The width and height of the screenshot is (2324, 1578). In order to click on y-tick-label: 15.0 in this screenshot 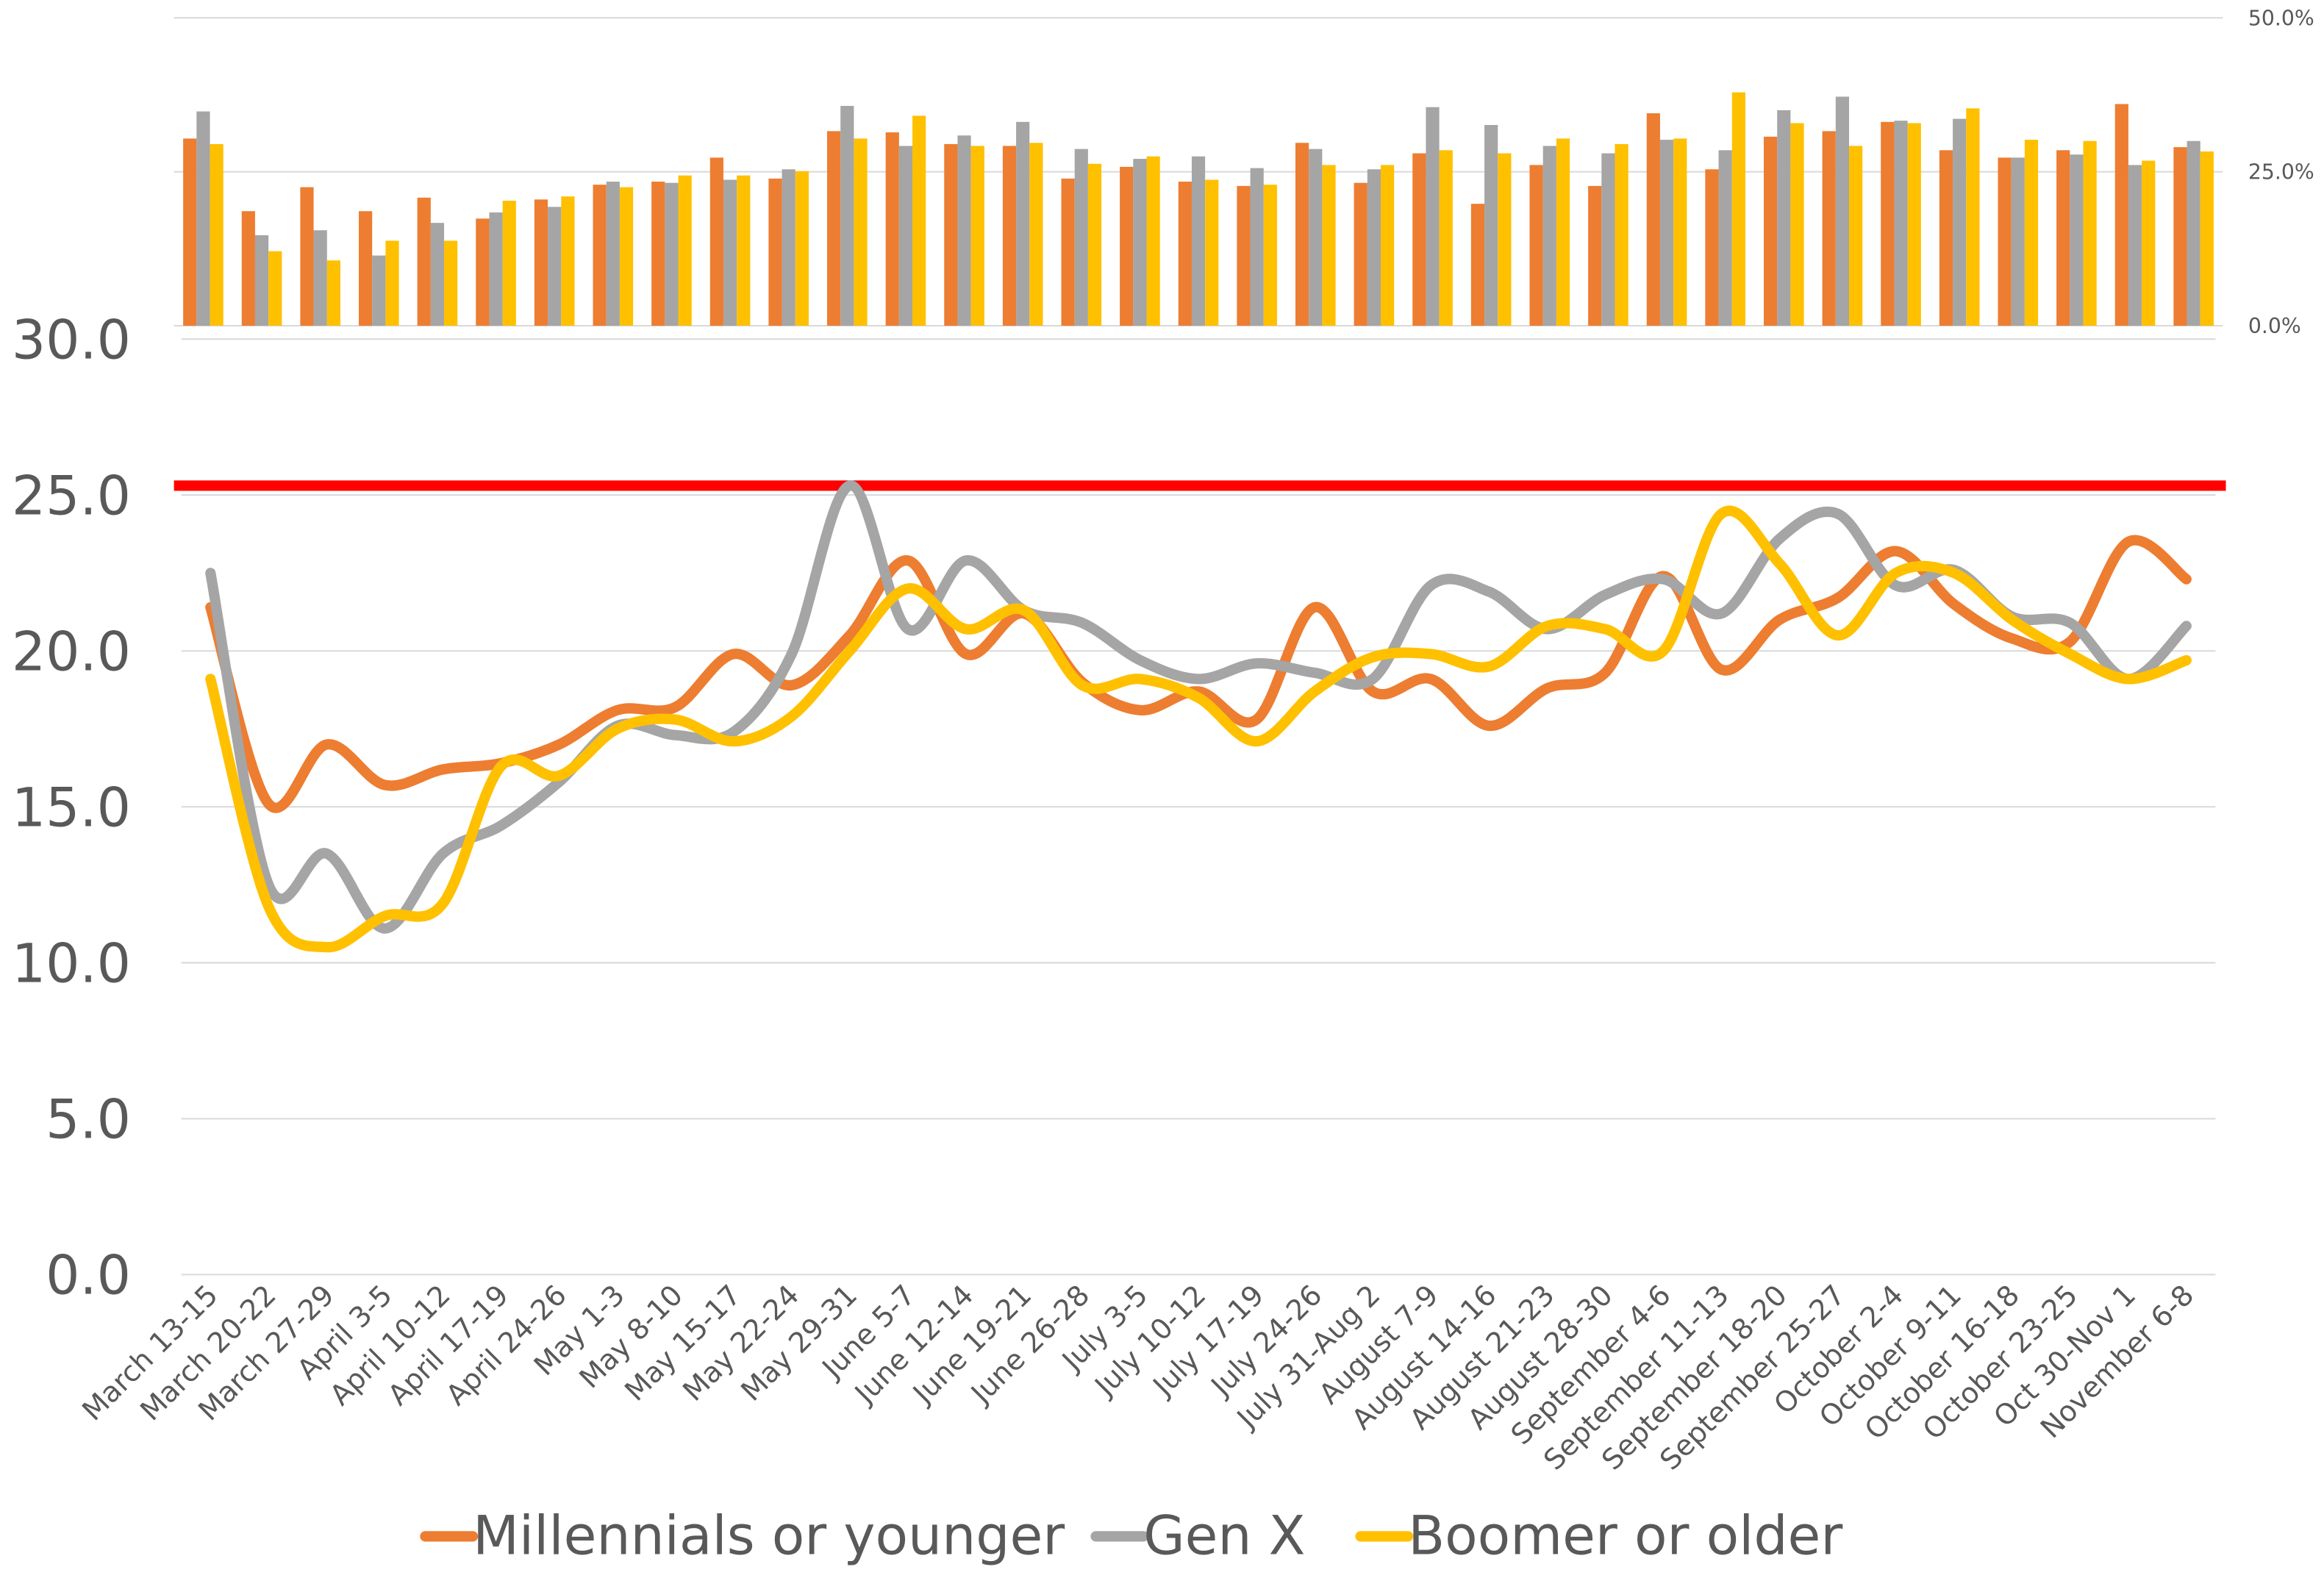, I will do `click(71, 808)`.